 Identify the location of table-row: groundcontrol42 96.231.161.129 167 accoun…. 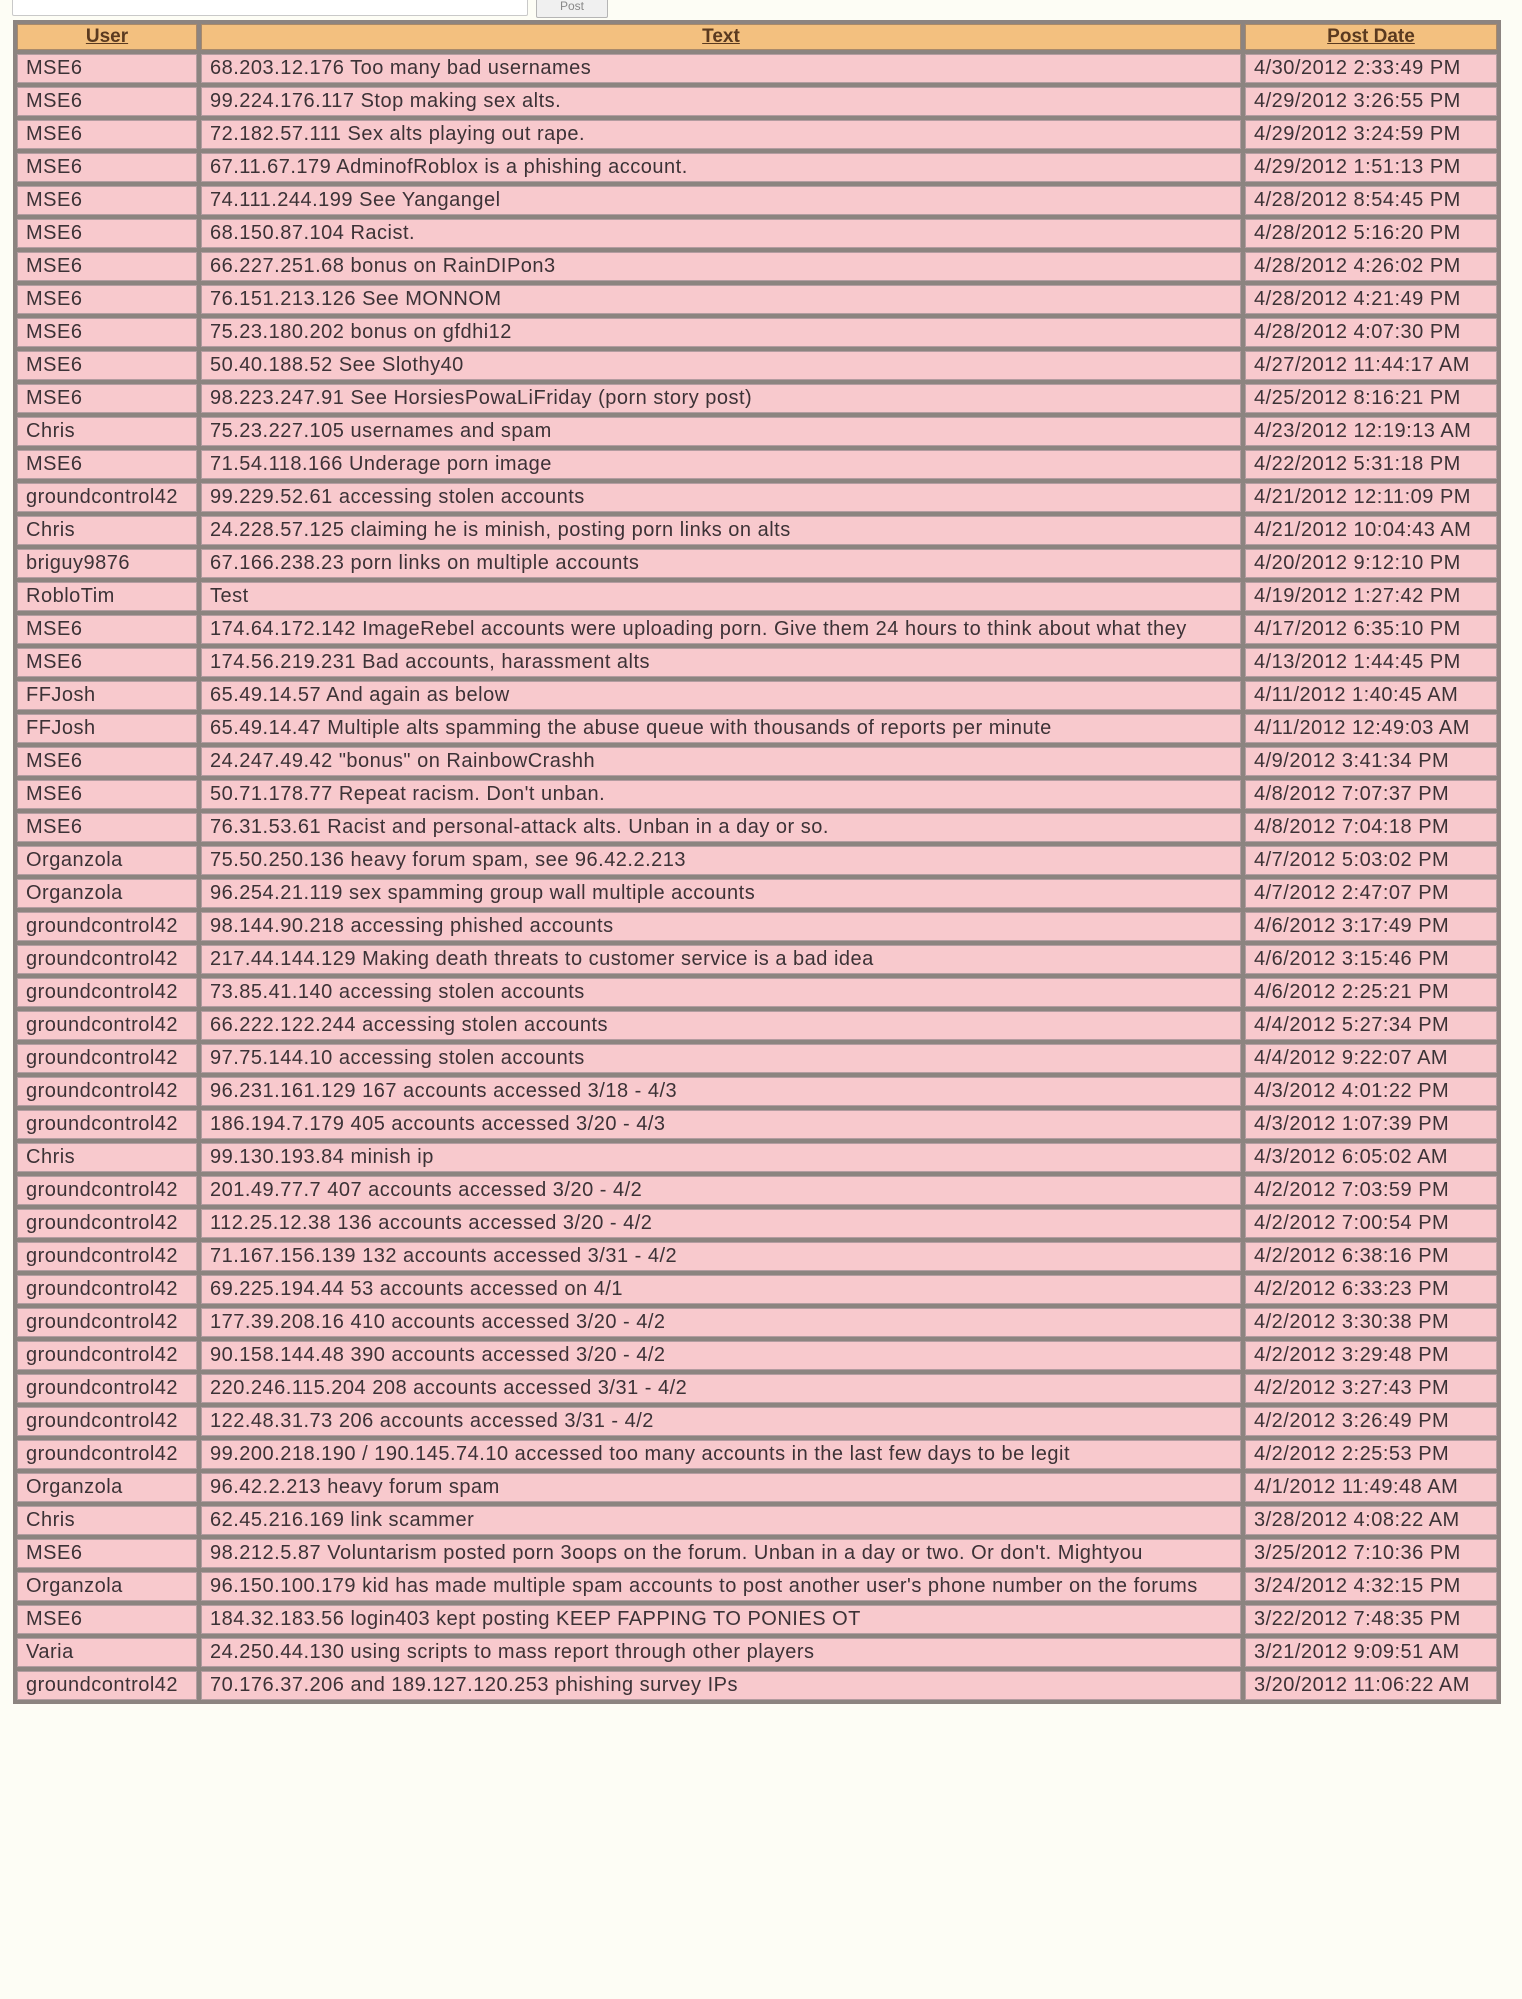
(757, 1091).